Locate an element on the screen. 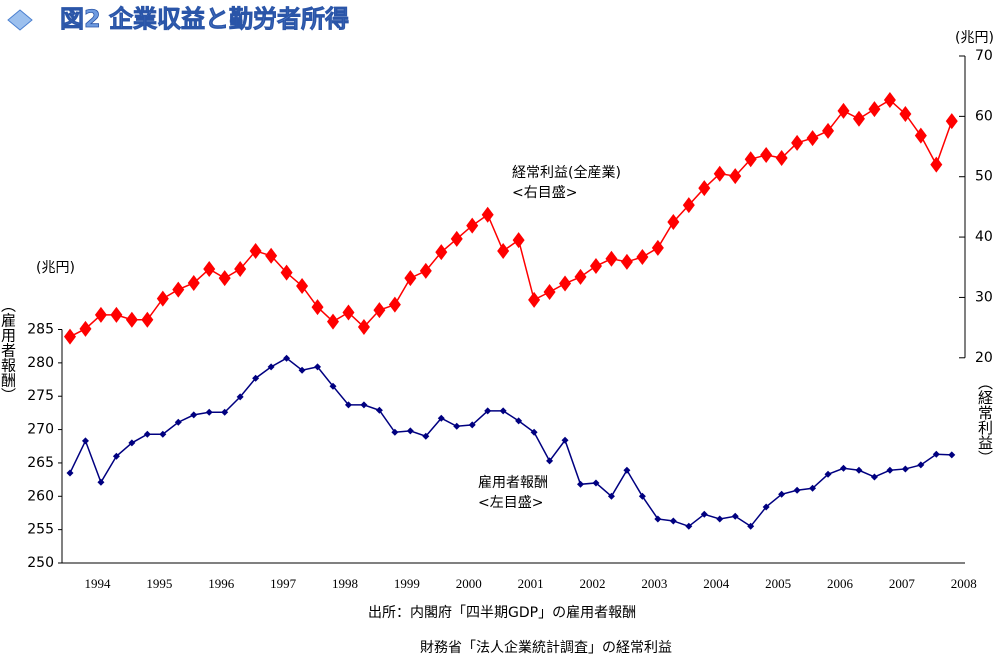 This screenshot has height=658, width=999. y2-tick-label: 30 is located at coordinates (984, 297).